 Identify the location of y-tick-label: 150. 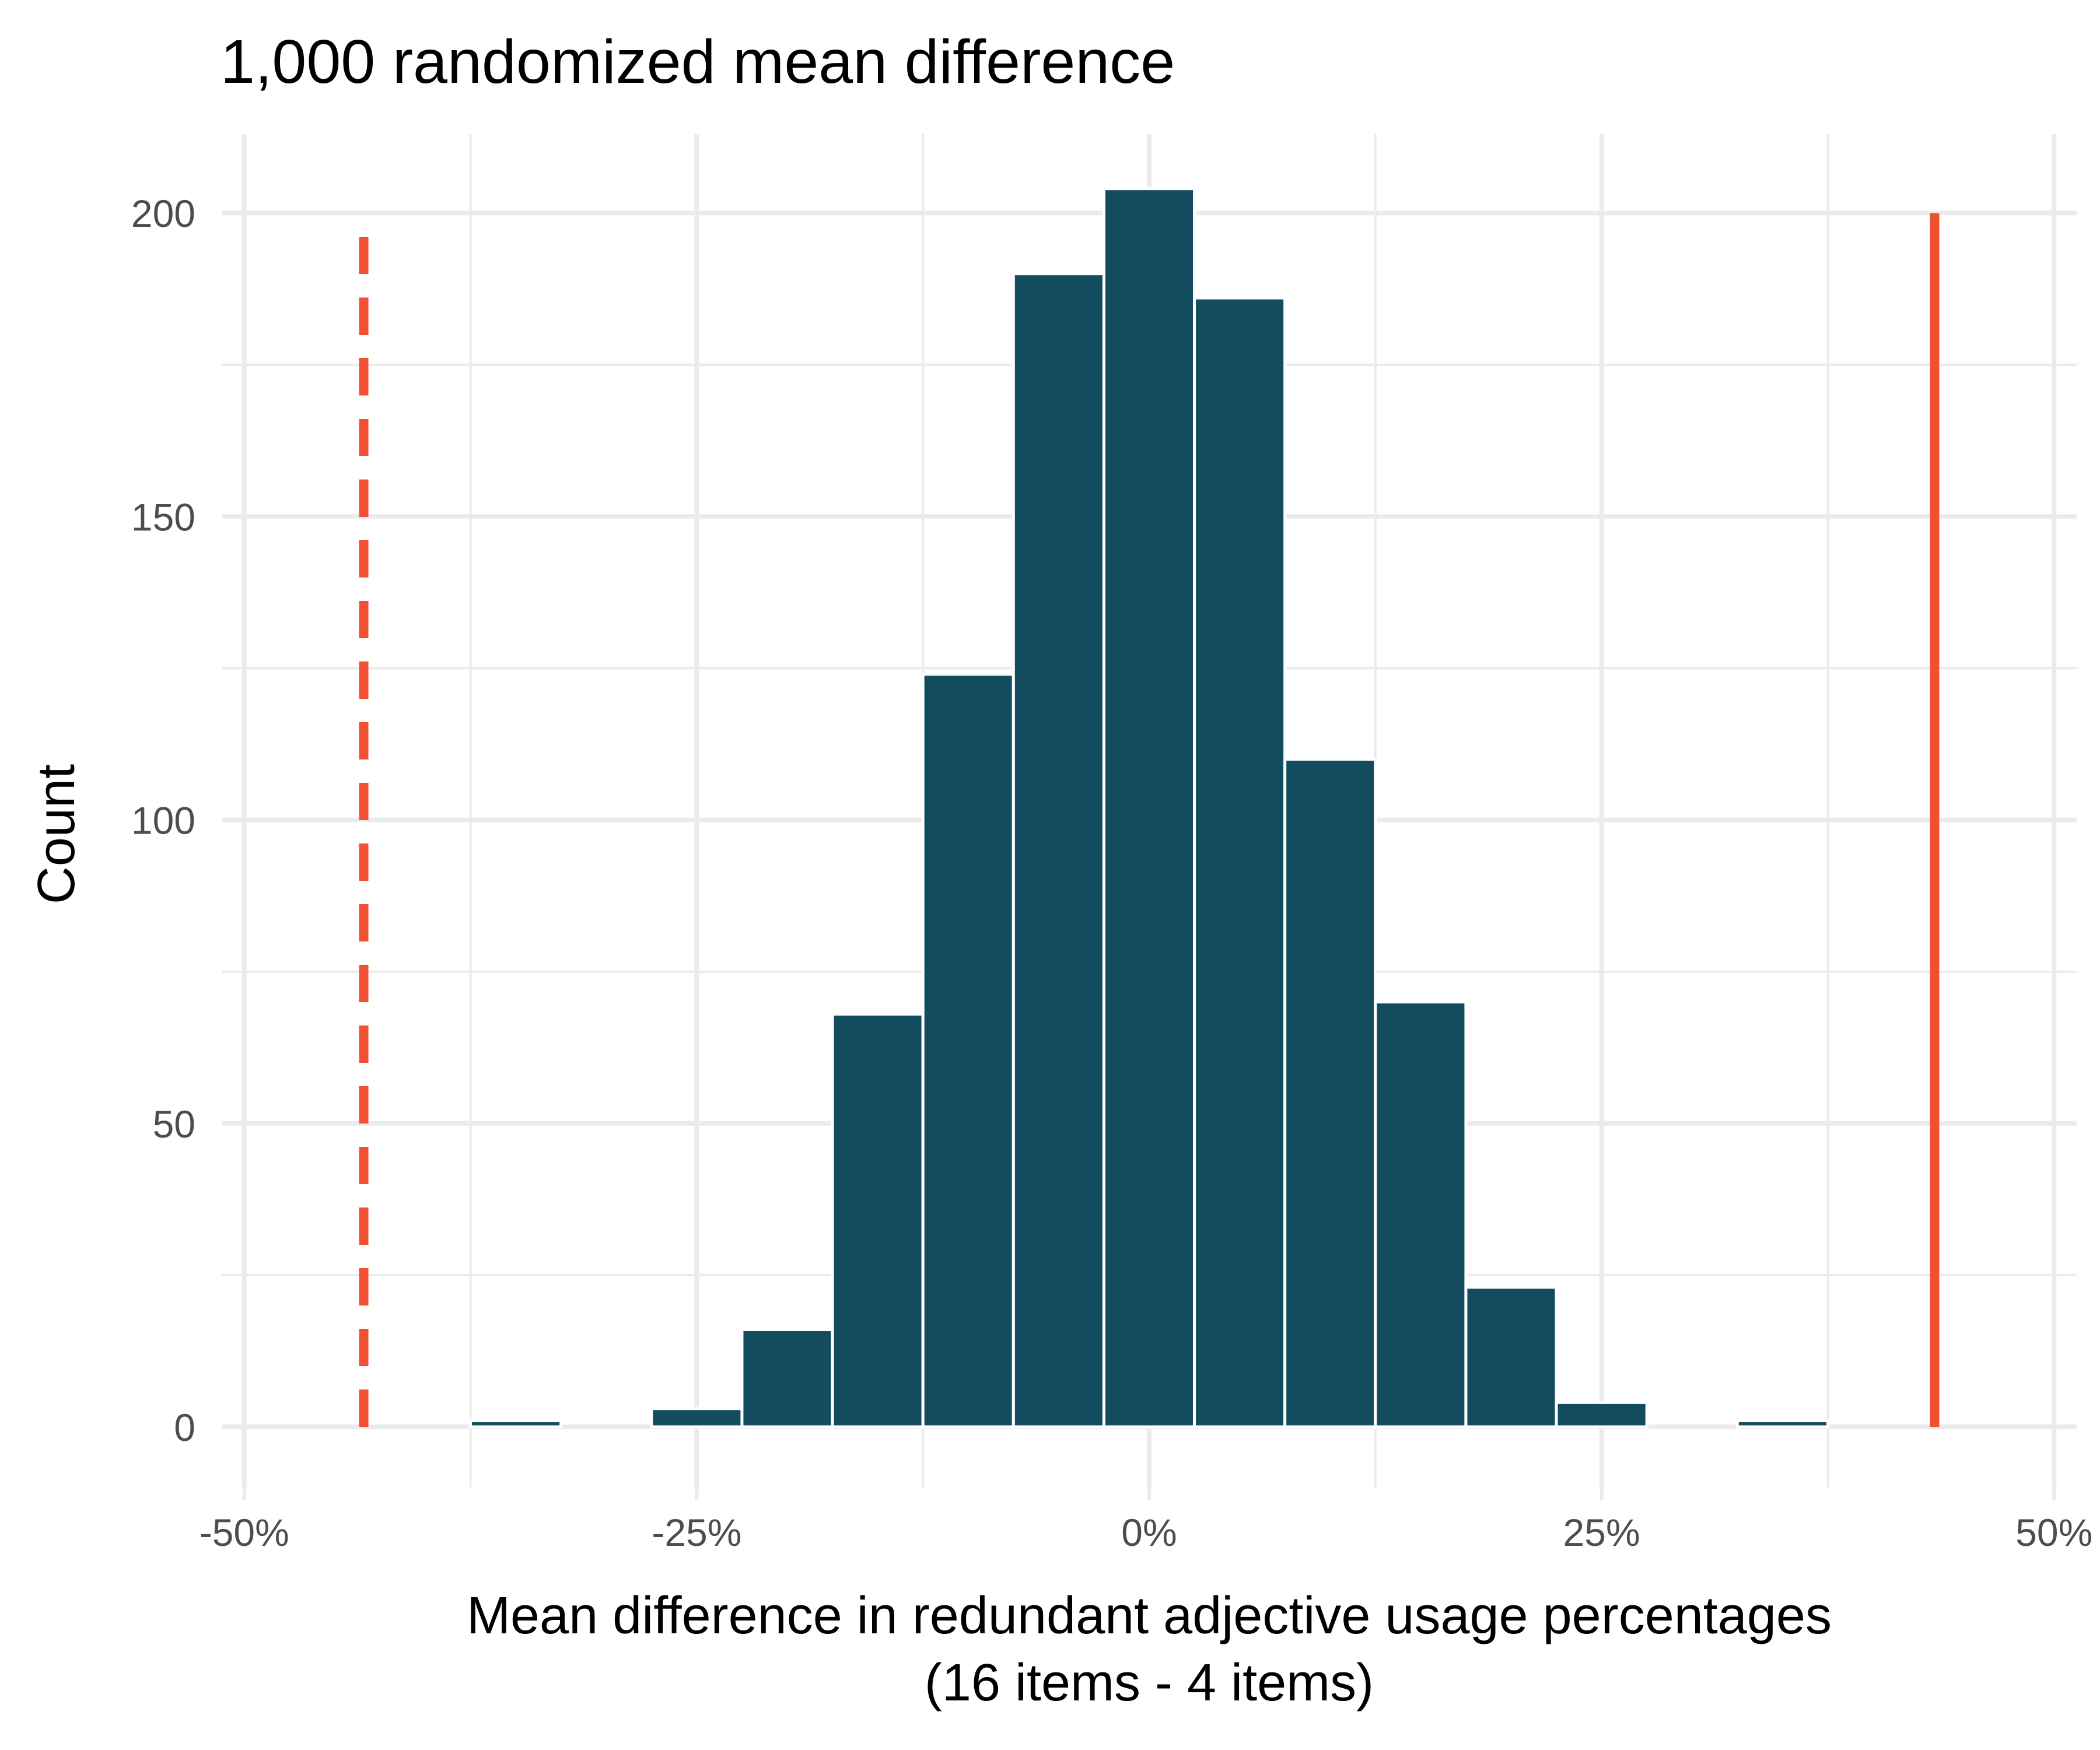
(163, 516).